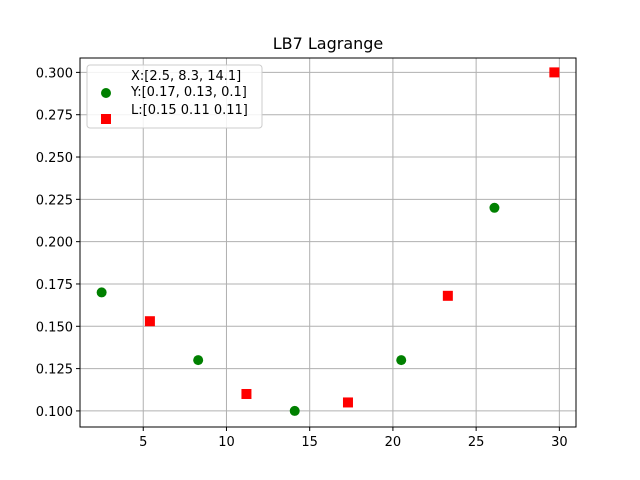 The width and height of the screenshot is (640, 480). What do you see at coordinates (54, 327) in the screenshot?
I see `y-tick-label: 0.150` at bounding box center [54, 327].